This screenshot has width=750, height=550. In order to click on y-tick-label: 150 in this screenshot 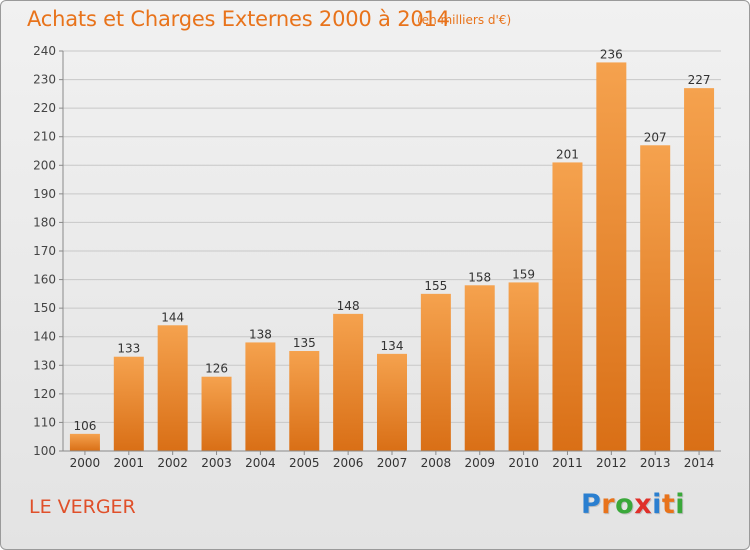, I will do `click(44, 308)`.